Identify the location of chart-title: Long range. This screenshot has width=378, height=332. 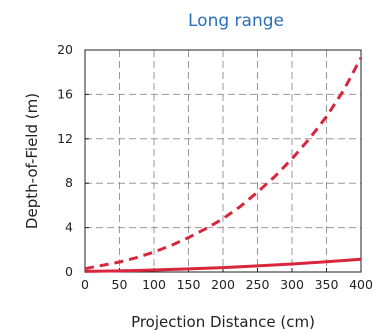
(236, 21).